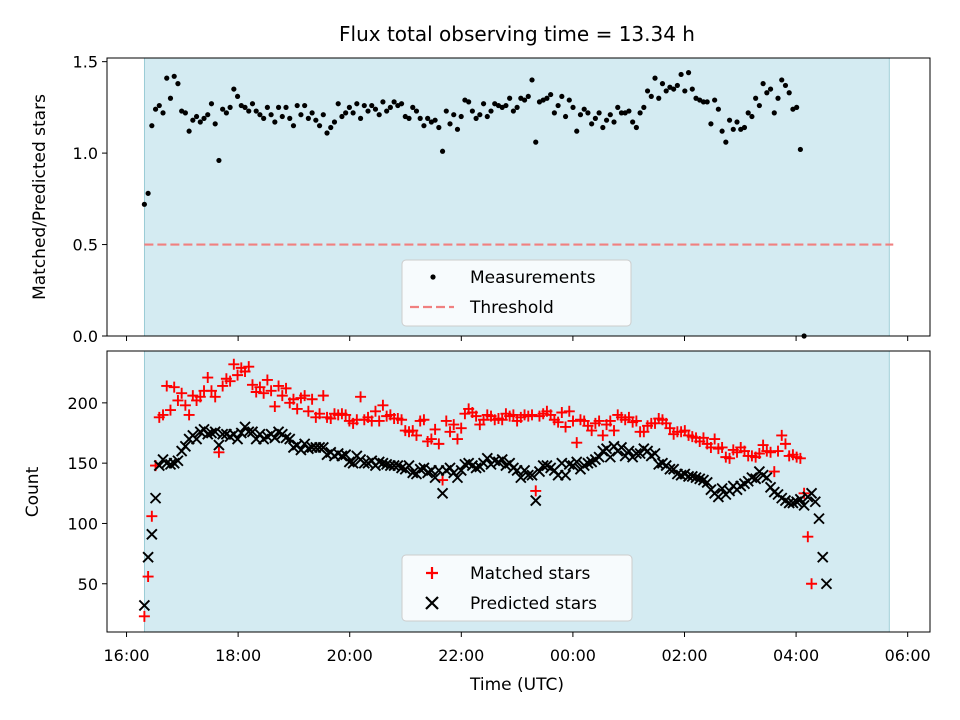  Describe the element at coordinates (908, 655) in the screenshot. I see `xtick-label: 06:00` at that location.